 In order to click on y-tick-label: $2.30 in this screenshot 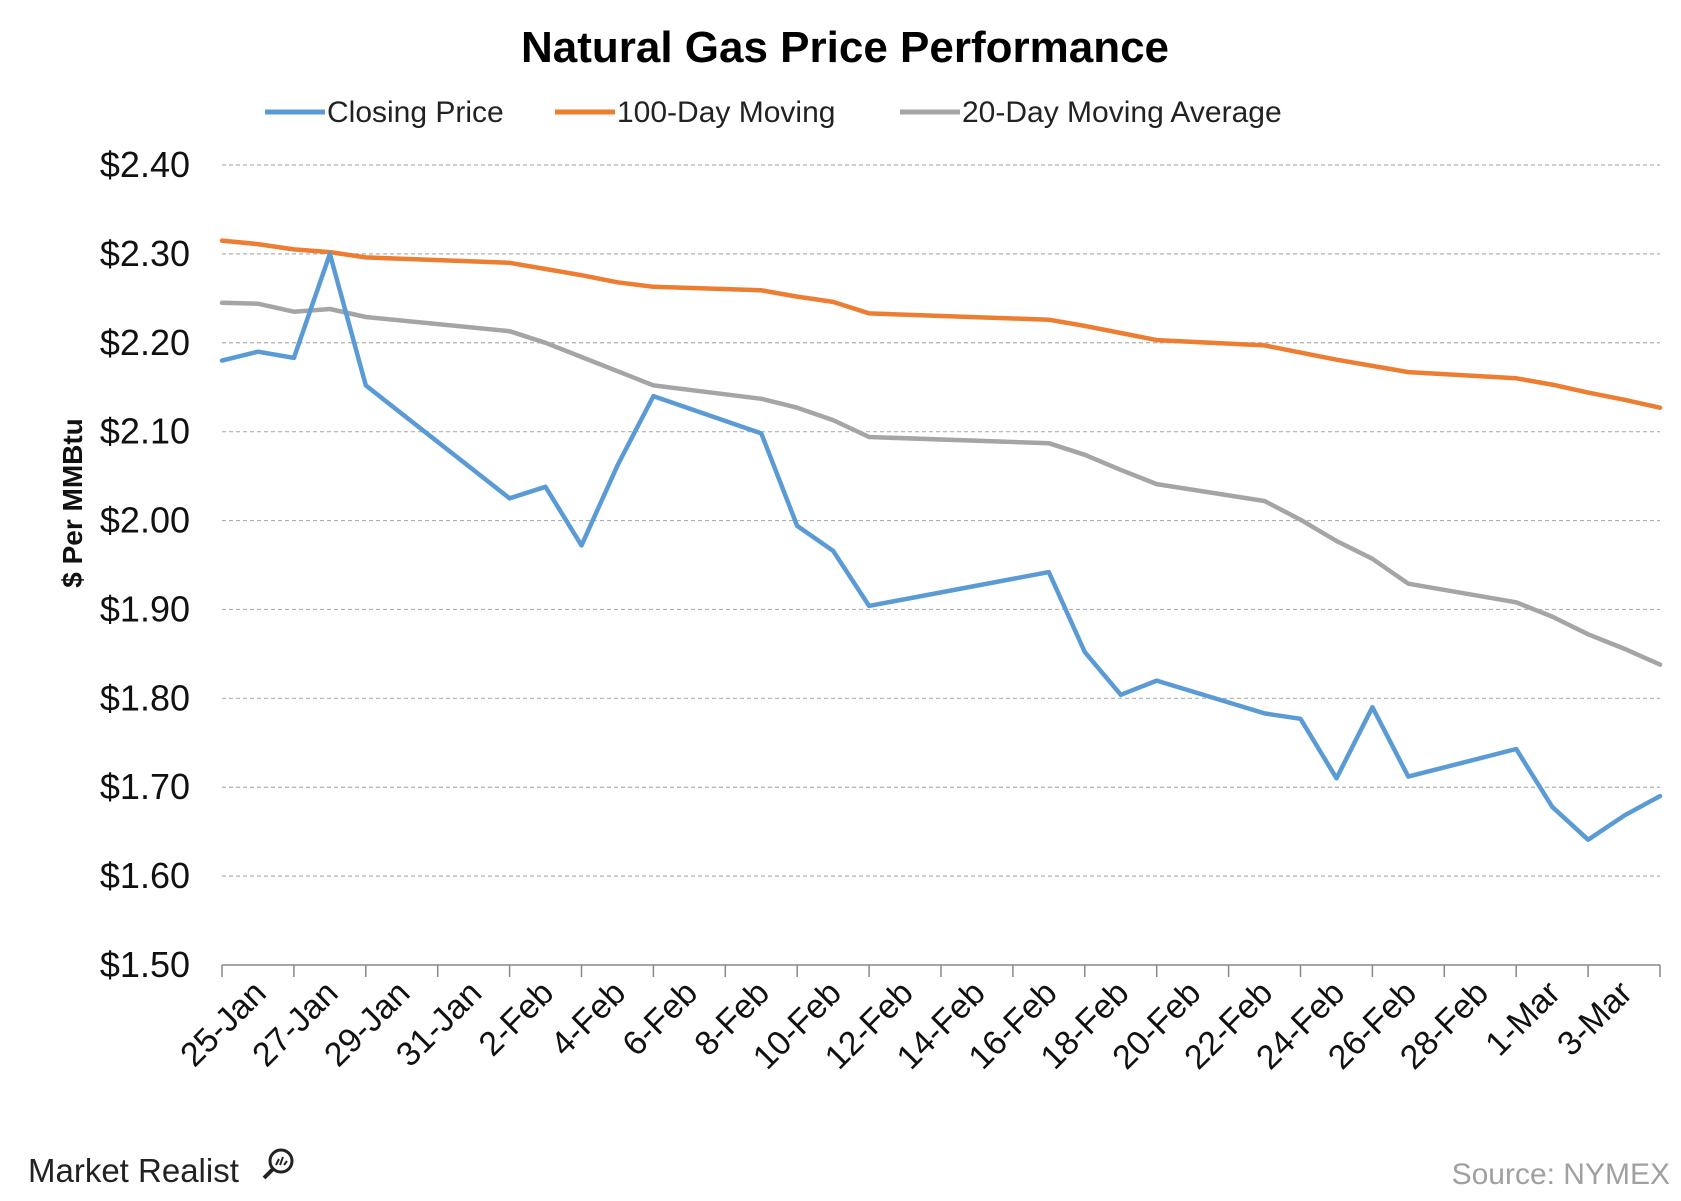, I will do `click(145, 253)`.